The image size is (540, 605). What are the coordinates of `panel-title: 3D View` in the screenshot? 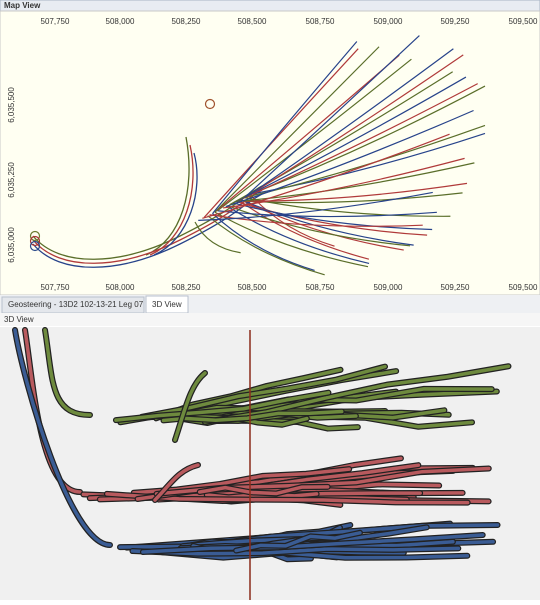 It's located at (19, 319).